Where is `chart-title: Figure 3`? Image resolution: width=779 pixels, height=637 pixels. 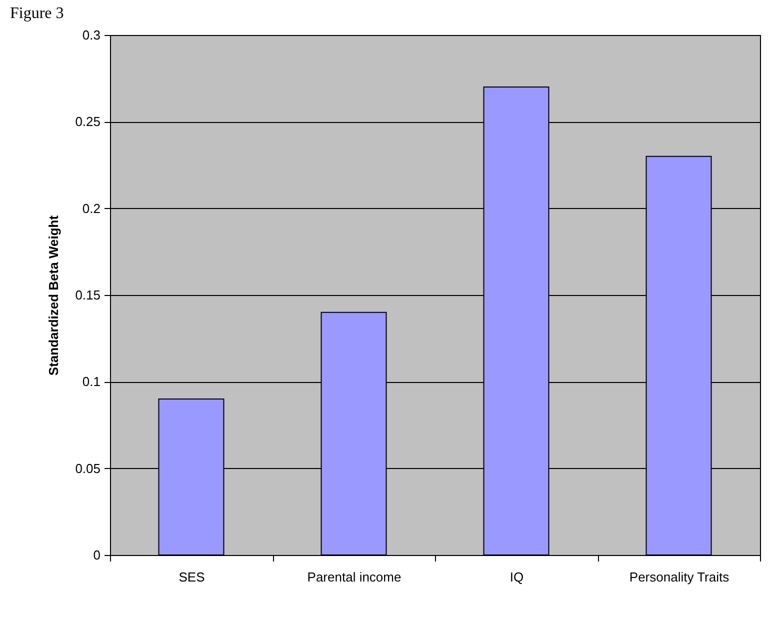
chart-title: Figure 3 is located at coordinates (37, 13).